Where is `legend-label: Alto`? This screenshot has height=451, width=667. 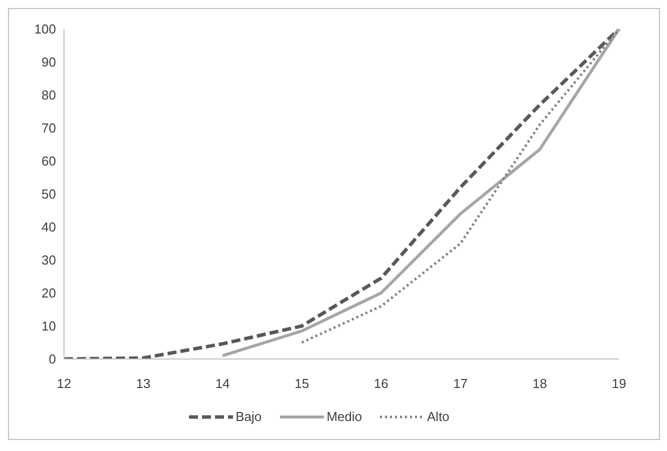 legend-label: Alto is located at coordinates (438, 416).